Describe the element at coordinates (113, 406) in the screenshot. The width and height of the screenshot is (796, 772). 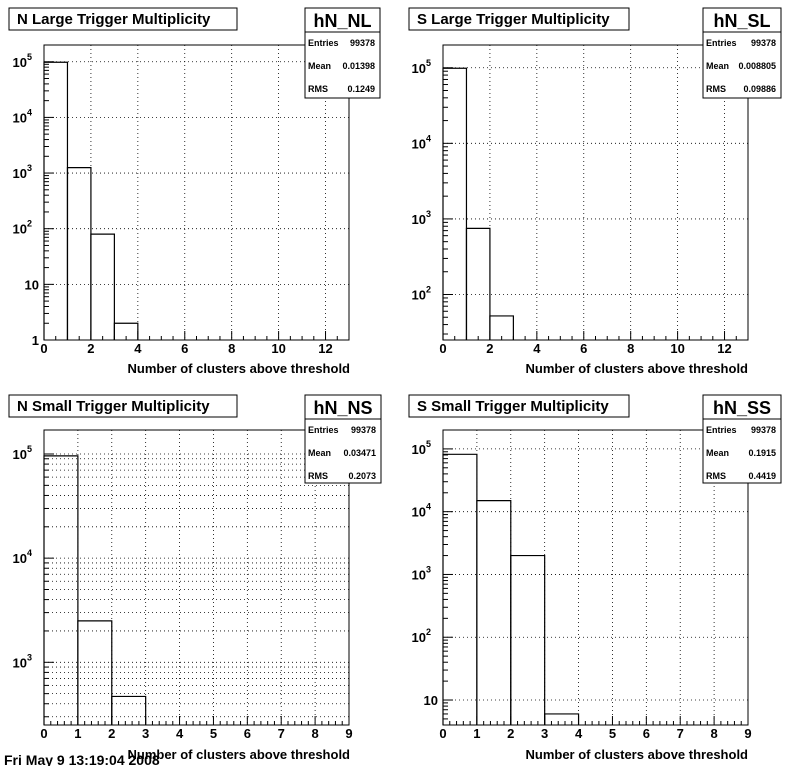
I see `chart-title: N Small Trigger Multiplicity` at that location.